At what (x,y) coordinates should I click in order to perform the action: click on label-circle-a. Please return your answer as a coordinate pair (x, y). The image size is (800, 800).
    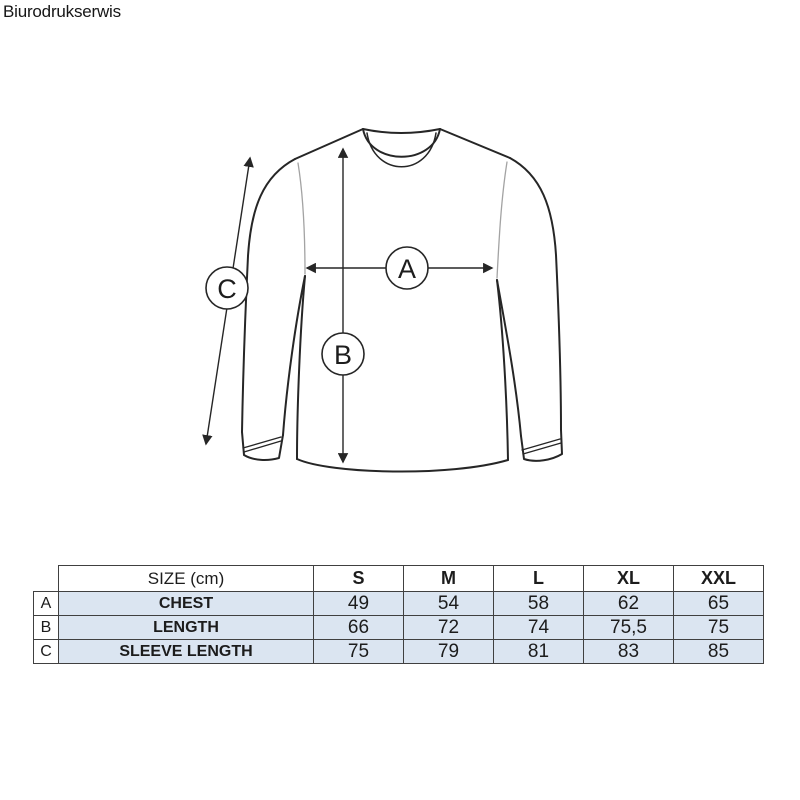
    Looking at the image, I should click on (407, 268).